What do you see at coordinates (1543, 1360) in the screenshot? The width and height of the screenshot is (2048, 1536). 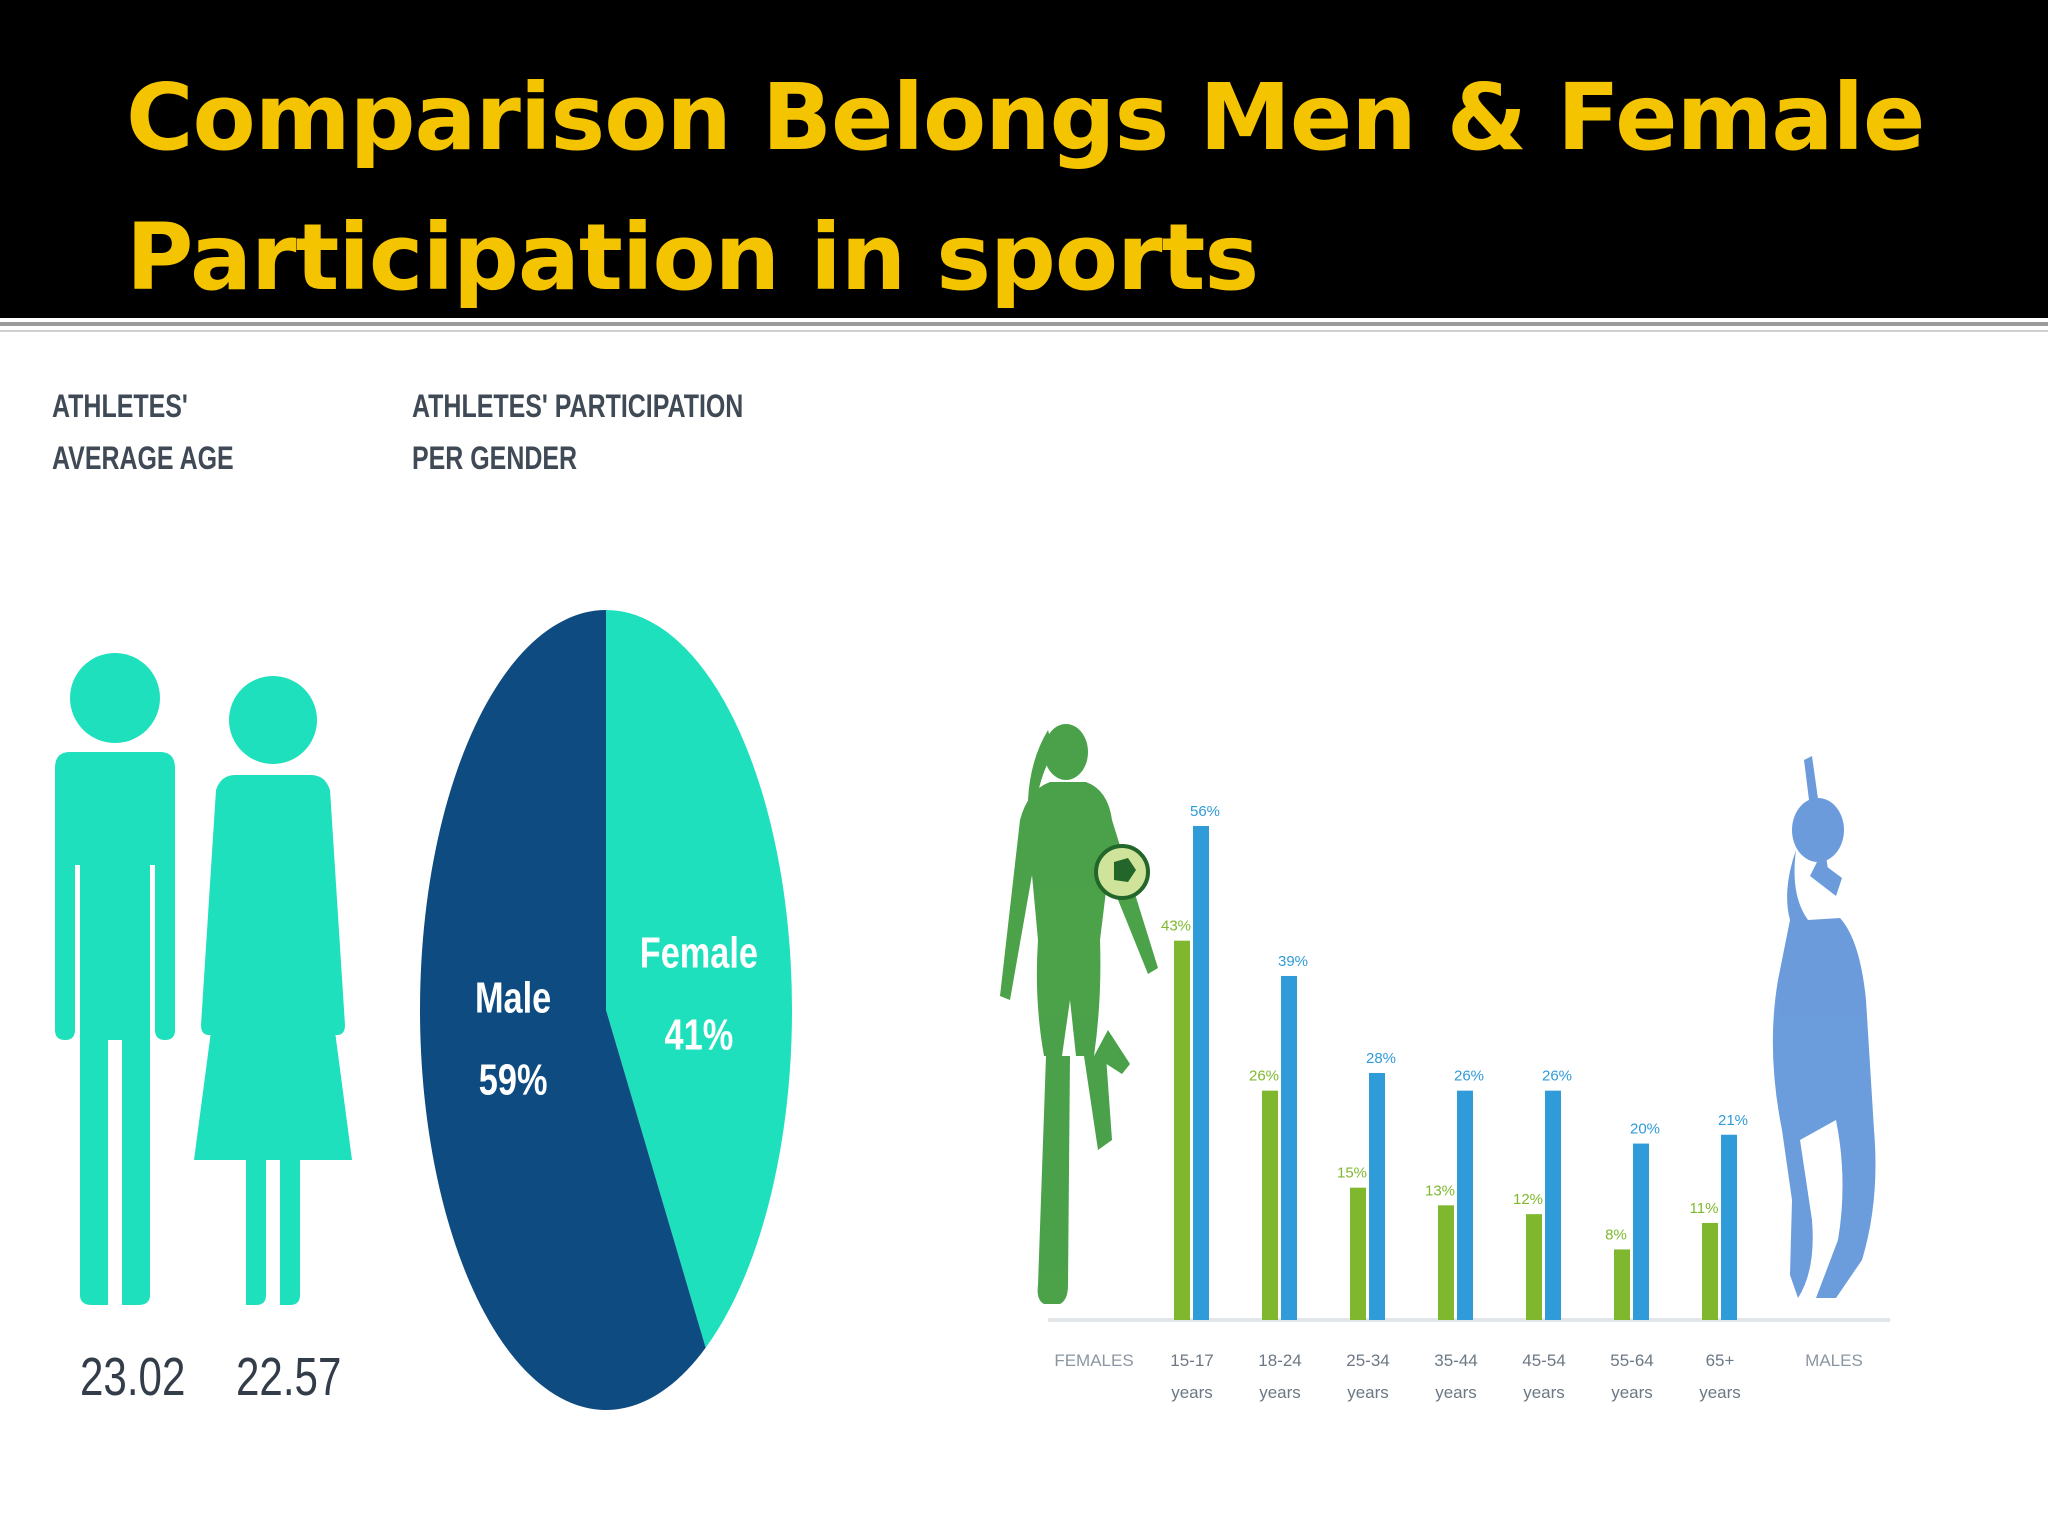 I see `category-label-4: 45-54` at bounding box center [1543, 1360].